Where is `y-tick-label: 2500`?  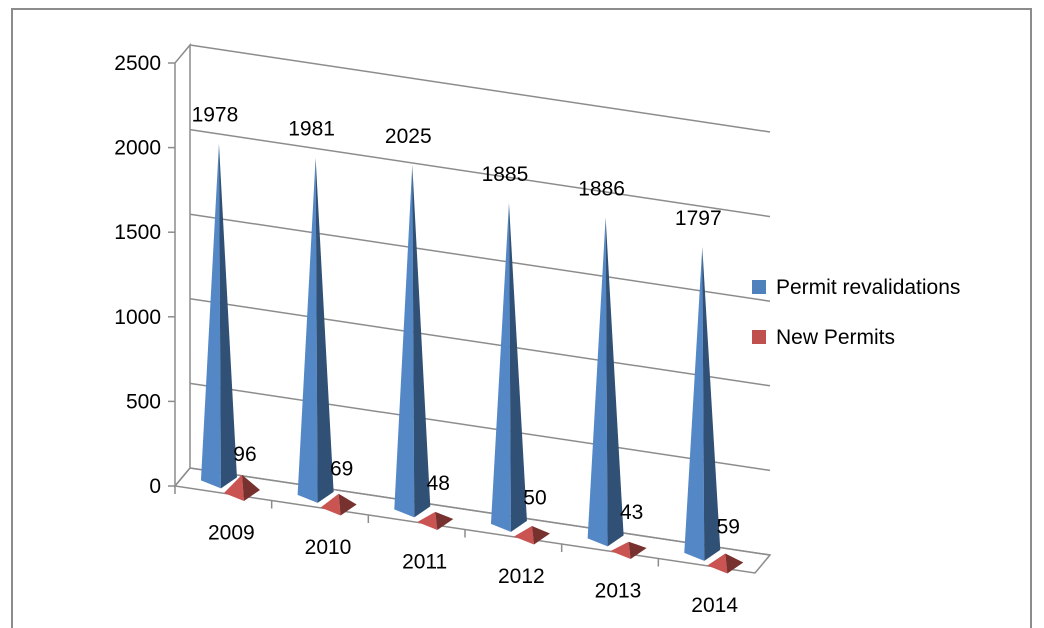
y-tick-label: 2500 is located at coordinates (137, 63).